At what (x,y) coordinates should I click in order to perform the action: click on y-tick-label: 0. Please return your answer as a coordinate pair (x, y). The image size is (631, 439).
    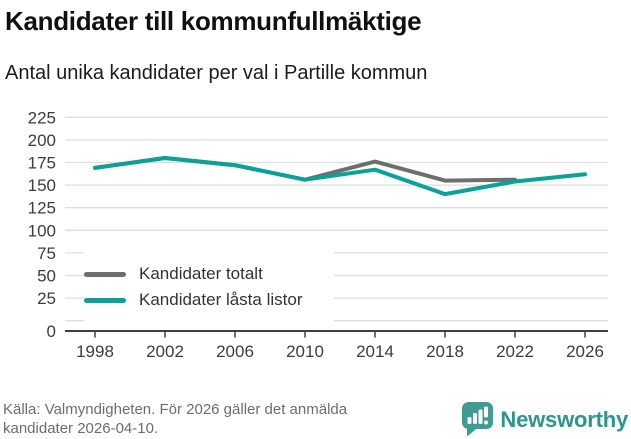
    Looking at the image, I should click on (51, 331).